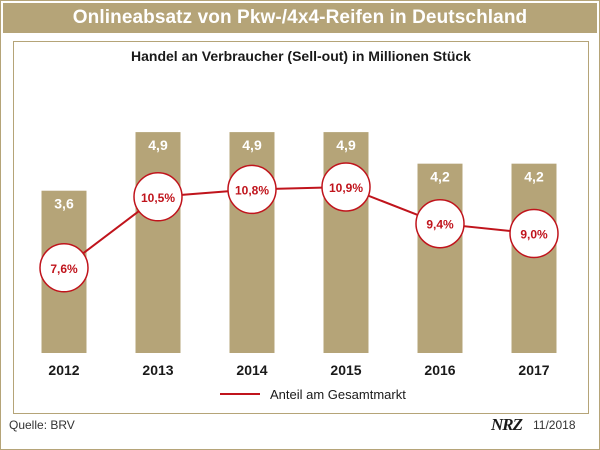 This screenshot has width=600, height=450. Describe the element at coordinates (157, 370) in the screenshot. I see `x-tick-label: 2013` at that location.